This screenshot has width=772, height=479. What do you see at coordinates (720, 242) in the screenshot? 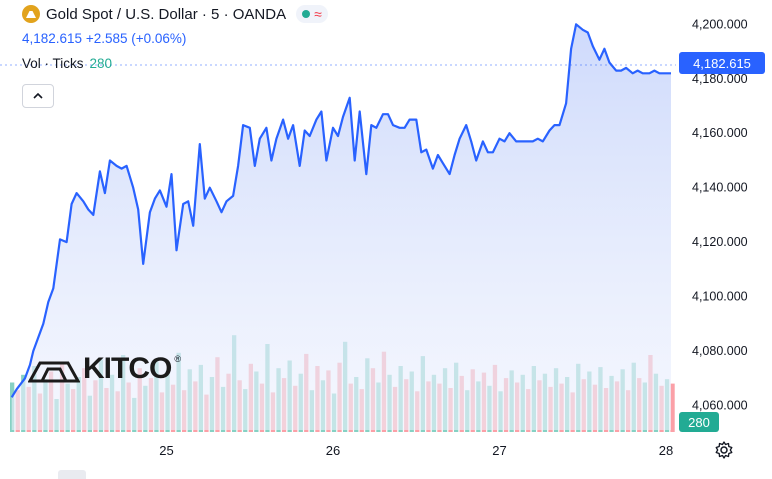
I see `y-tick-label: 4,120.000` at bounding box center [720, 242].